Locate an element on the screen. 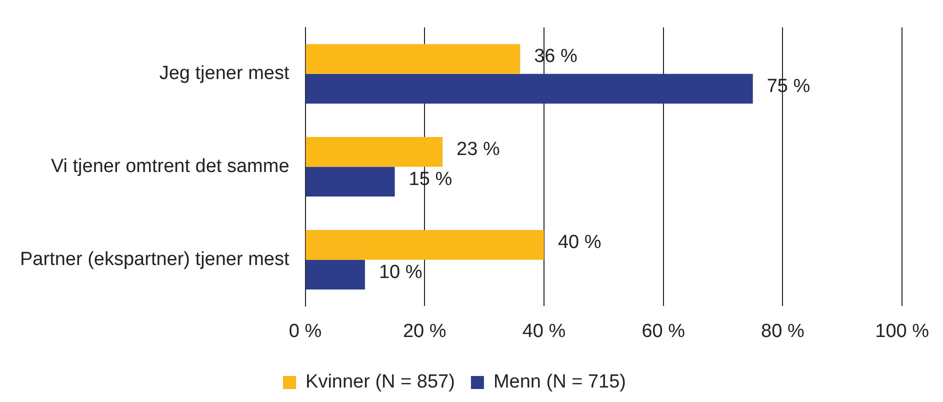 This screenshot has height=402, width=943. y-tick-label: Partner (ekspartner) tjener mest is located at coordinates (155, 259).